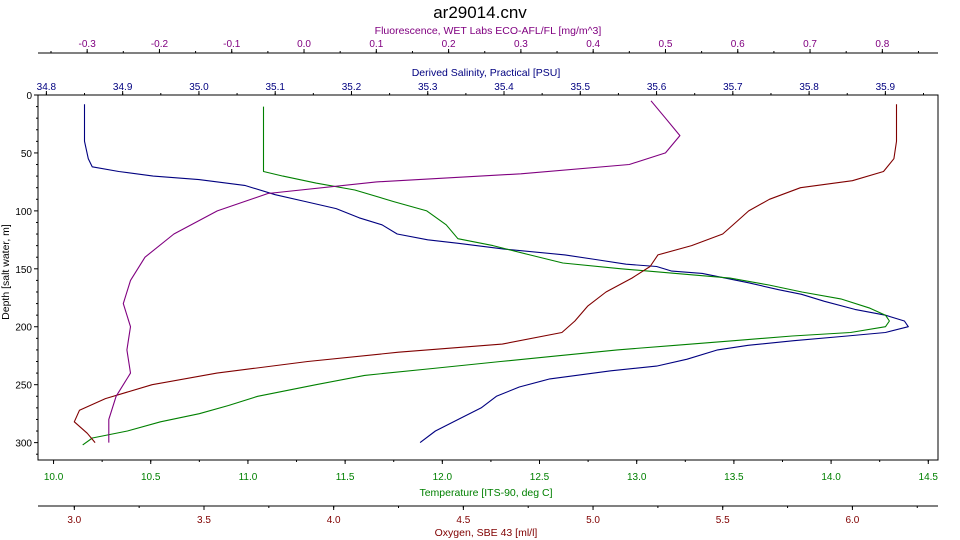  I want to click on temperature-tick-label: 13.0, so click(637, 477).